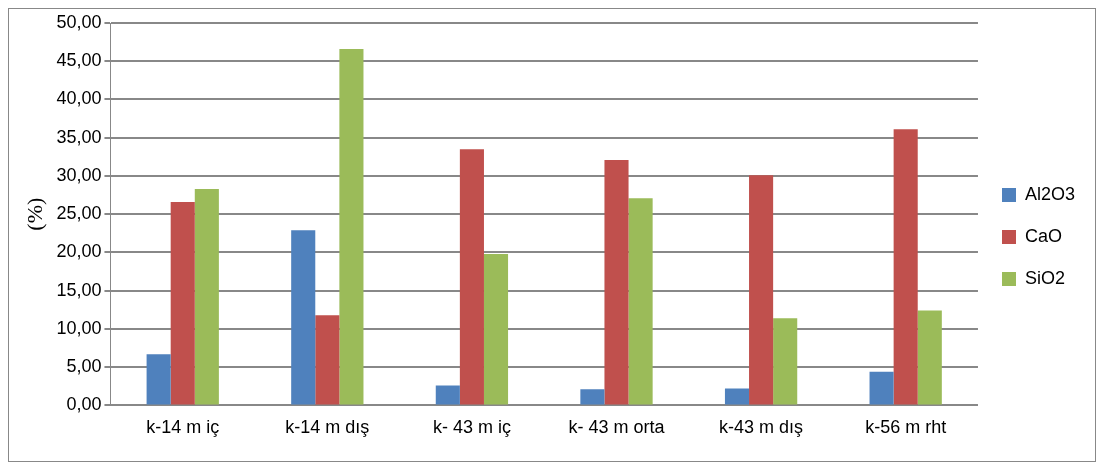  What do you see at coordinates (471, 427) in the screenshot?
I see `x-tick-label: k- 43 m iç` at bounding box center [471, 427].